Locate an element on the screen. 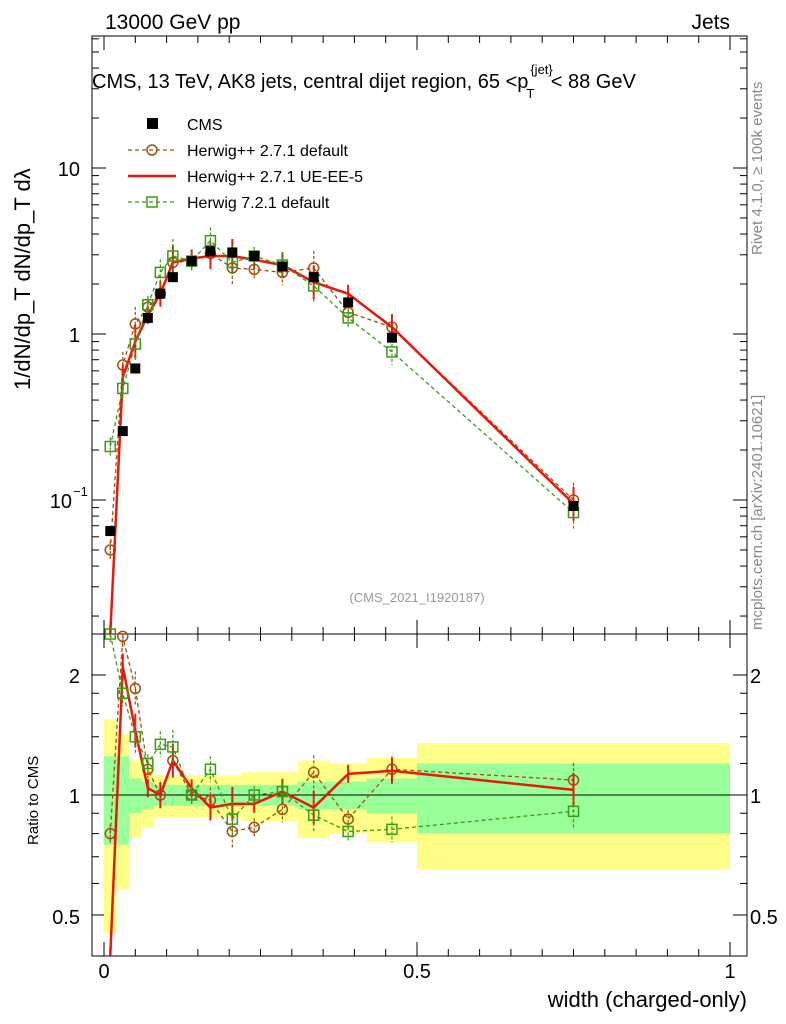  legend-marker-cms is located at coordinates (152, 123).